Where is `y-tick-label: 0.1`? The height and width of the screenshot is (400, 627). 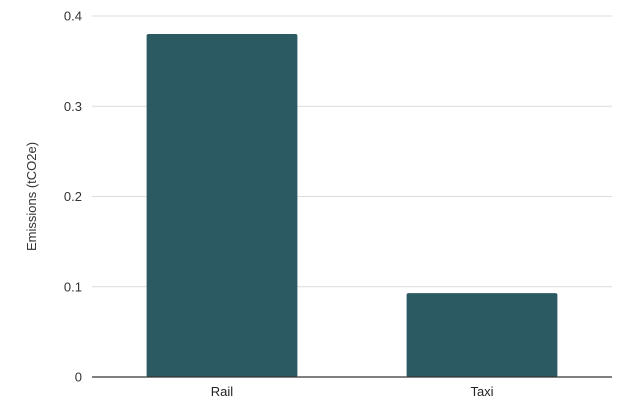 y-tick-label: 0.1 is located at coordinates (73, 286).